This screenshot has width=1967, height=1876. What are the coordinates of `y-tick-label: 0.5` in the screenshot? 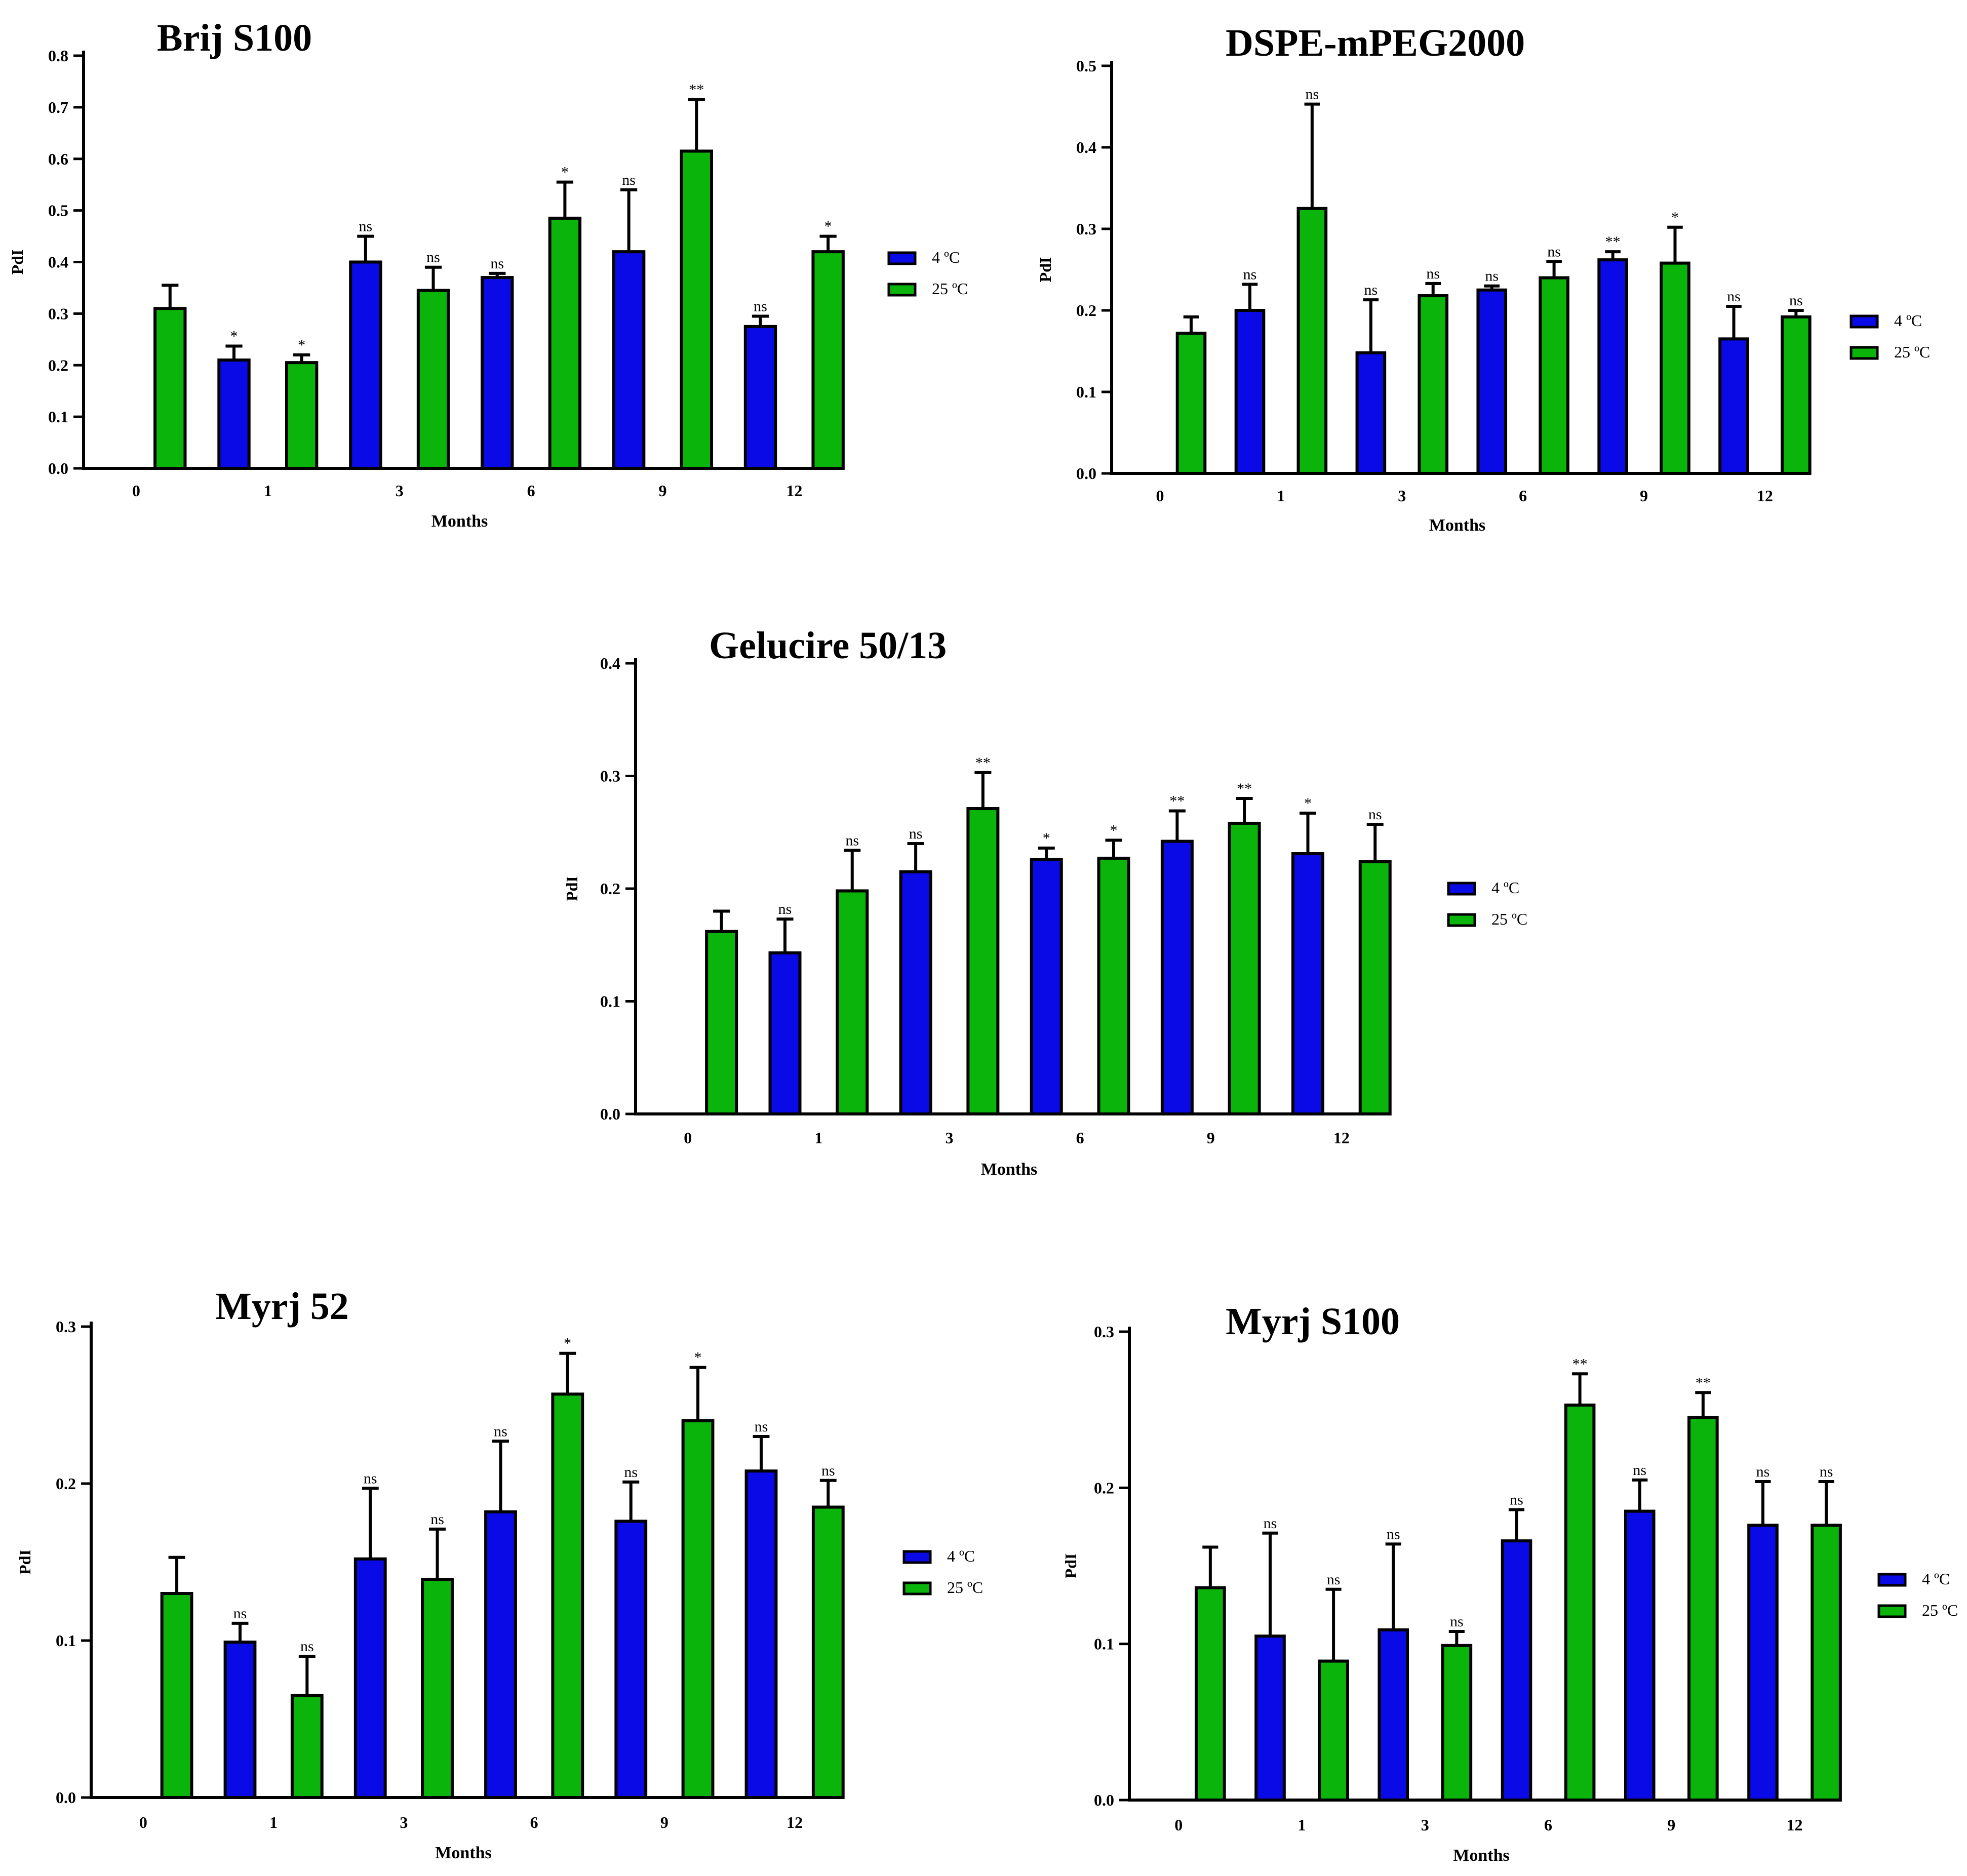 It's located at (58, 211).